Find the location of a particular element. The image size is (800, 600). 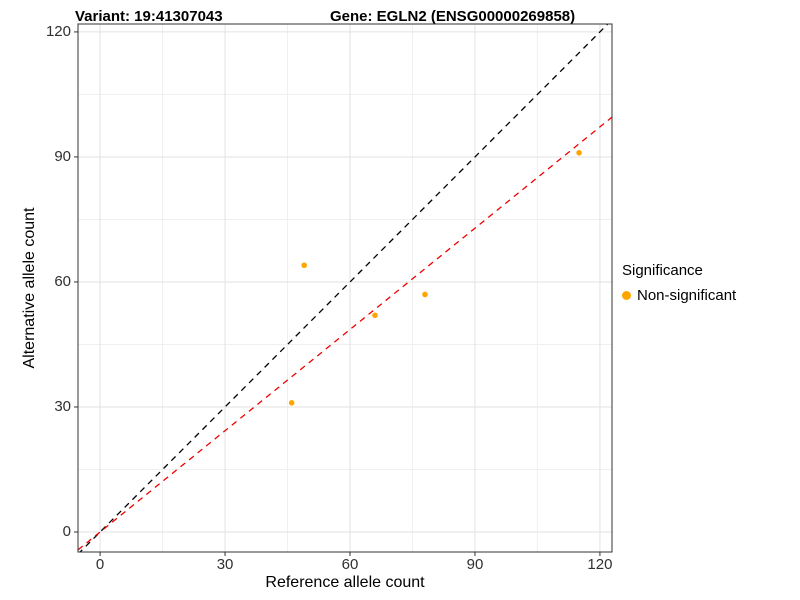

legend-item: Non-significant is located at coordinates (679, 295).